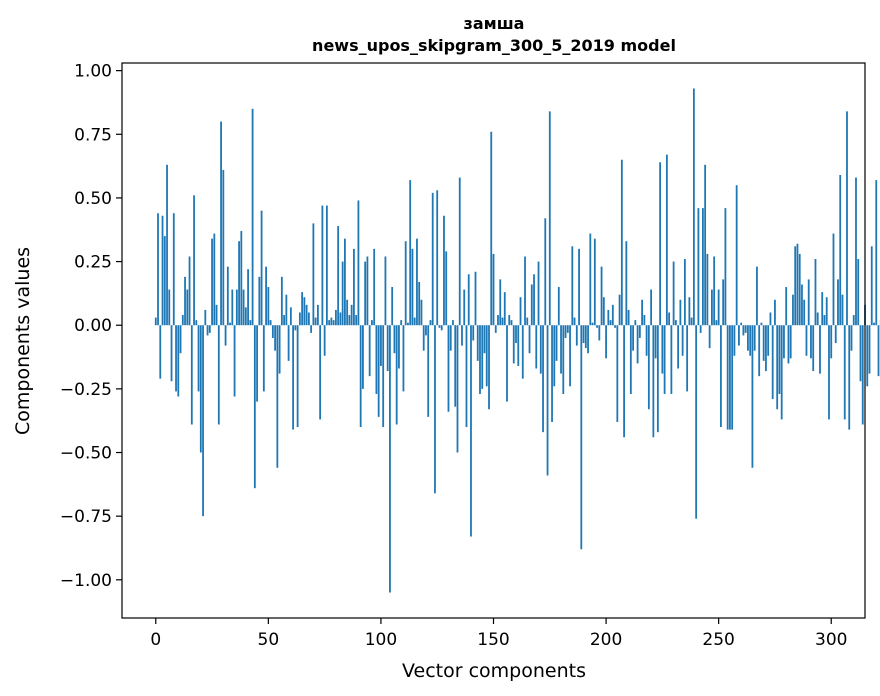 The height and width of the screenshot is (696, 880). Describe the element at coordinates (93, 72) in the screenshot. I see `y-tick-label: 1.00` at that location.